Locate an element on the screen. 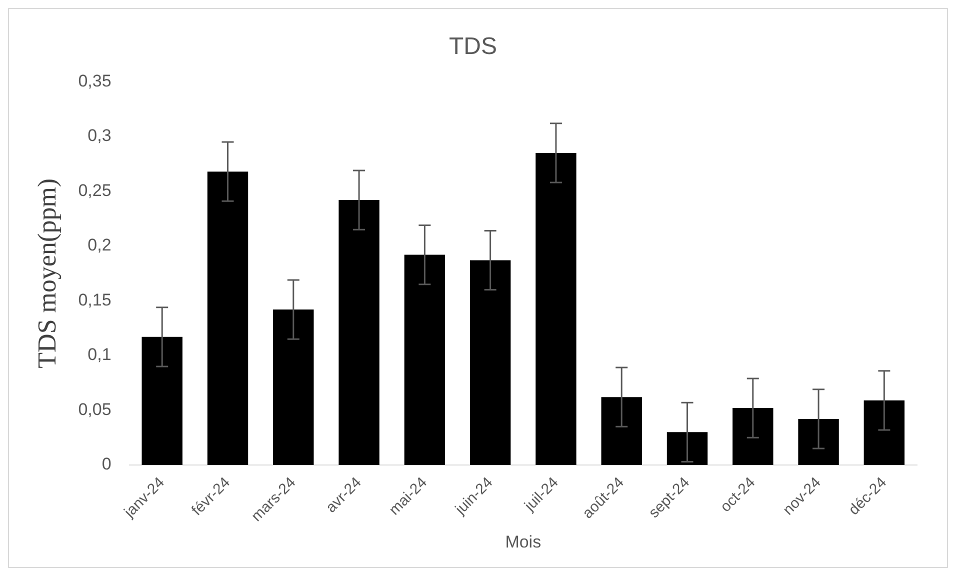  y-tick-label: 0,1 is located at coordinates (100, 354).